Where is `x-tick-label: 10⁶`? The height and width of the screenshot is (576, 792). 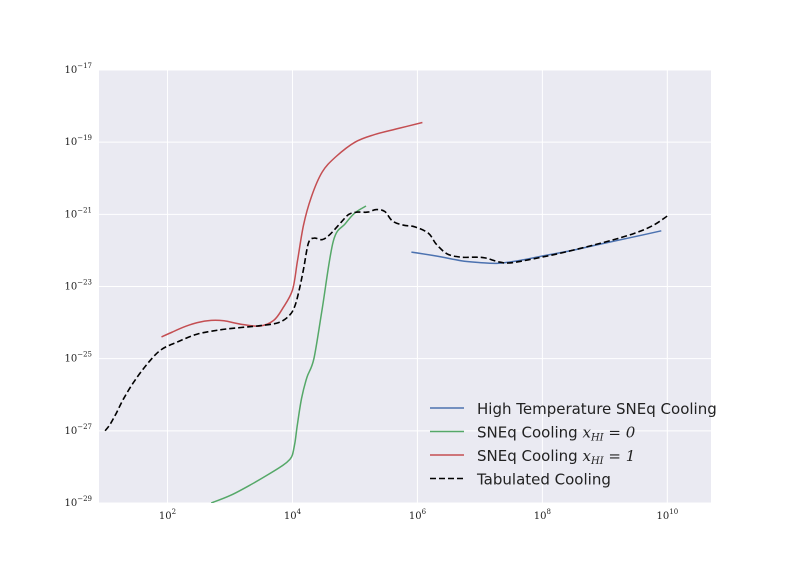 x-tick-label: 10⁶ is located at coordinates (418, 515).